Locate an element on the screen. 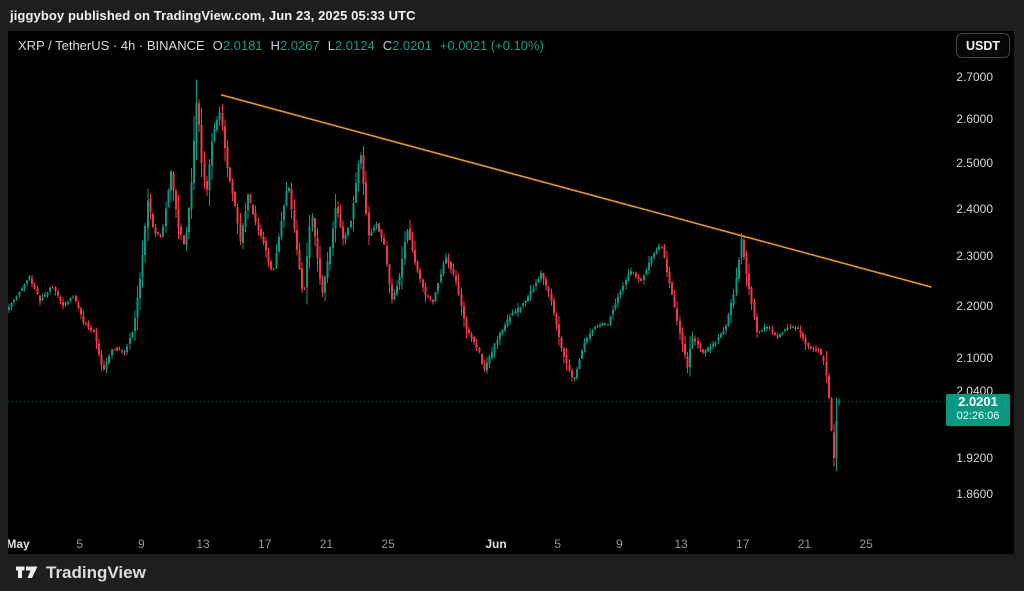 The image size is (1024, 591). price-tick-label: 2.3000 is located at coordinates (974, 256).